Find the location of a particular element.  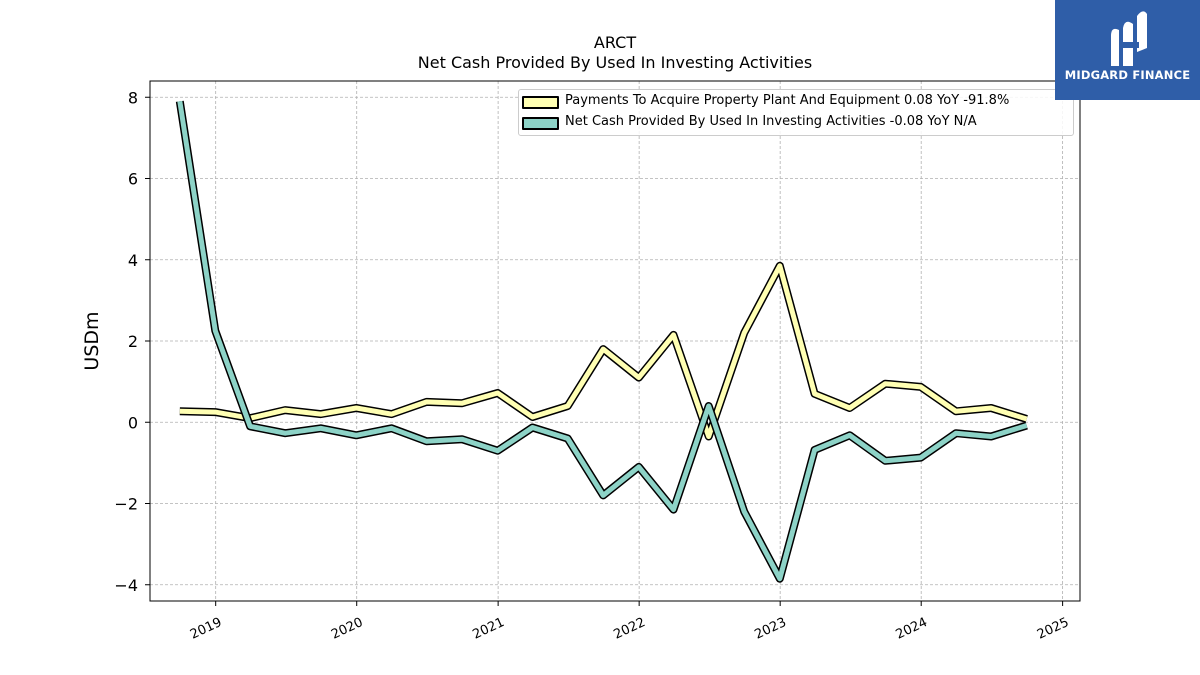

x-tick-label: 2025 is located at coordinates (1053, 629).